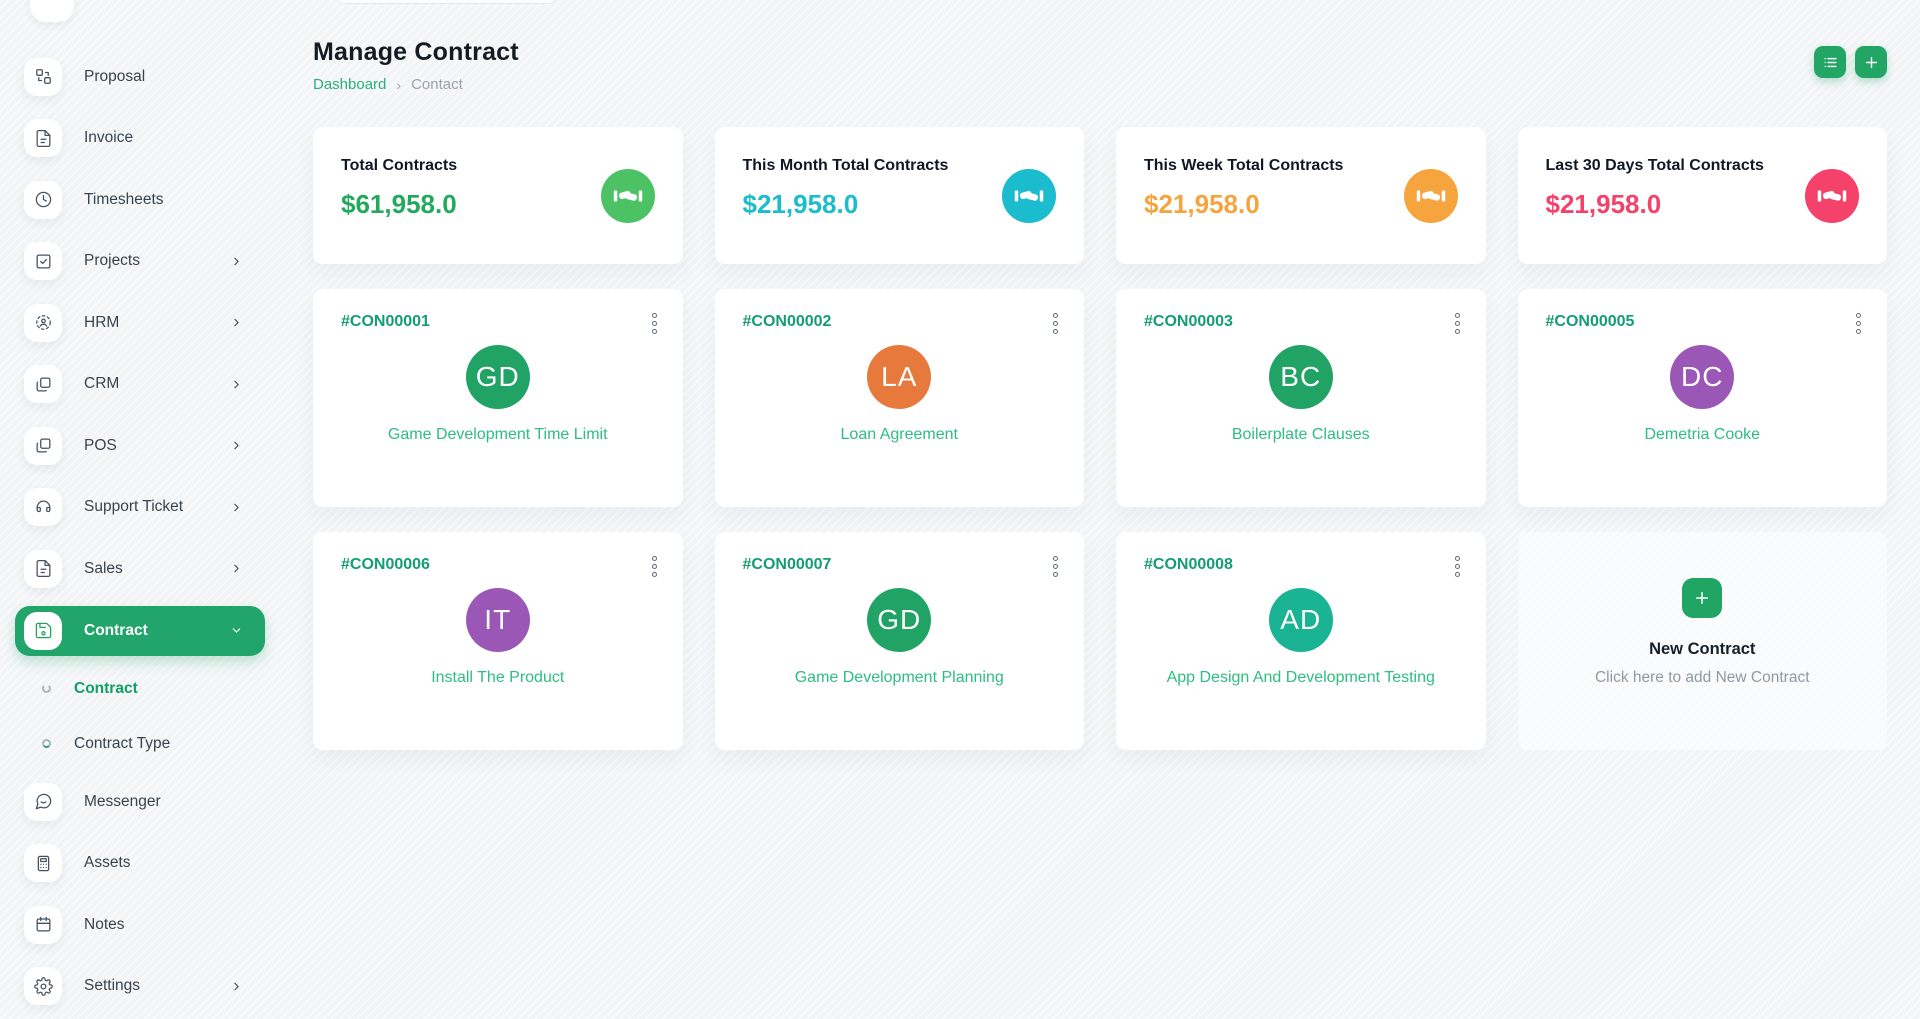 The image size is (1920, 1019). I want to click on stat-title: Total Contracts, so click(399, 165).